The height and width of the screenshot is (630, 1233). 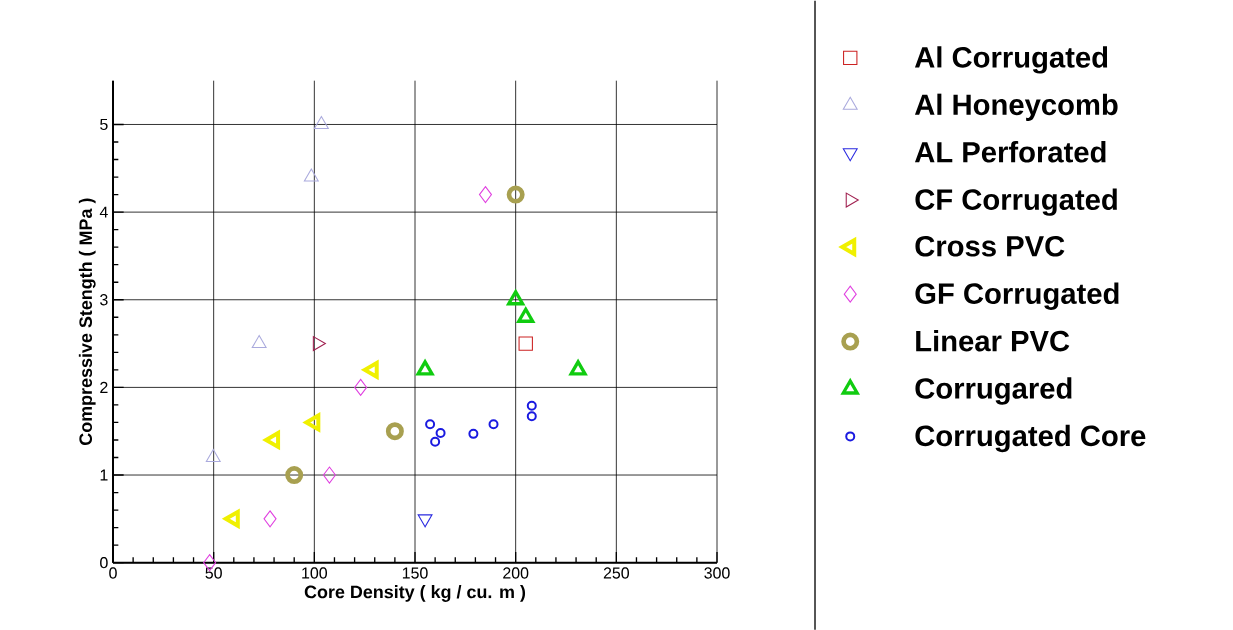 I want to click on x-tick-label: 200, so click(x=516, y=573).